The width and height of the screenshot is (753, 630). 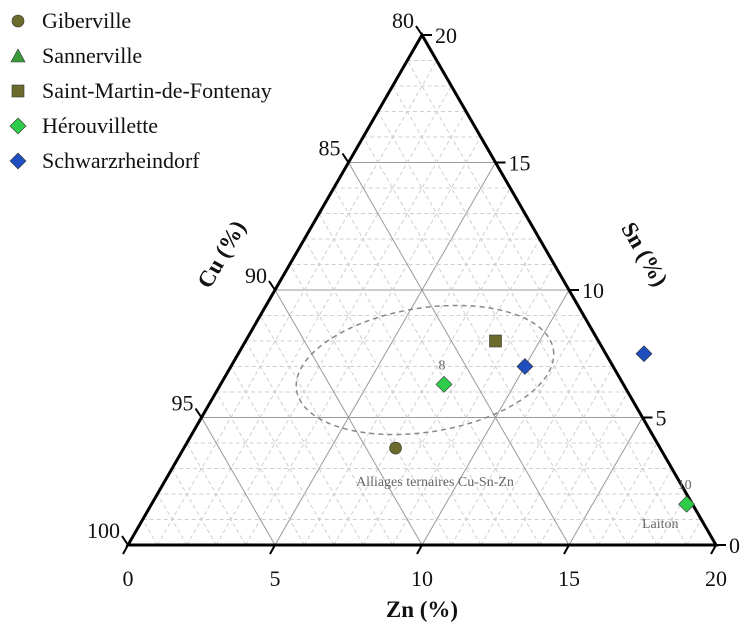 I want to click on point-label: 8, so click(x=442, y=365).